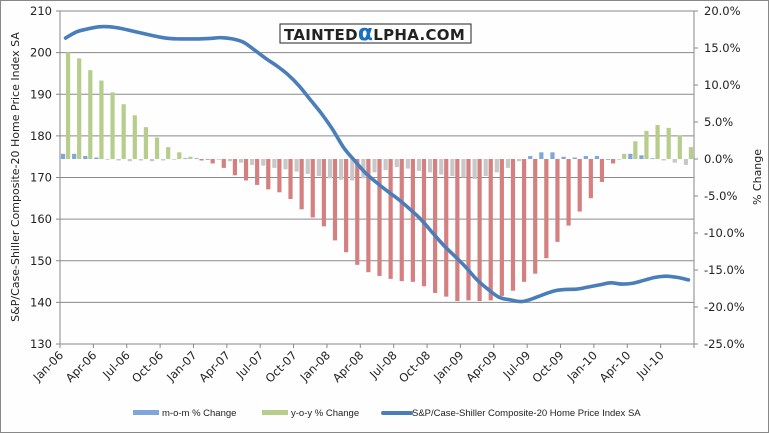 The width and height of the screenshot is (769, 433). What do you see at coordinates (720, 196) in the screenshot?
I see `right-tick-label: -5.0%` at bounding box center [720, 196].